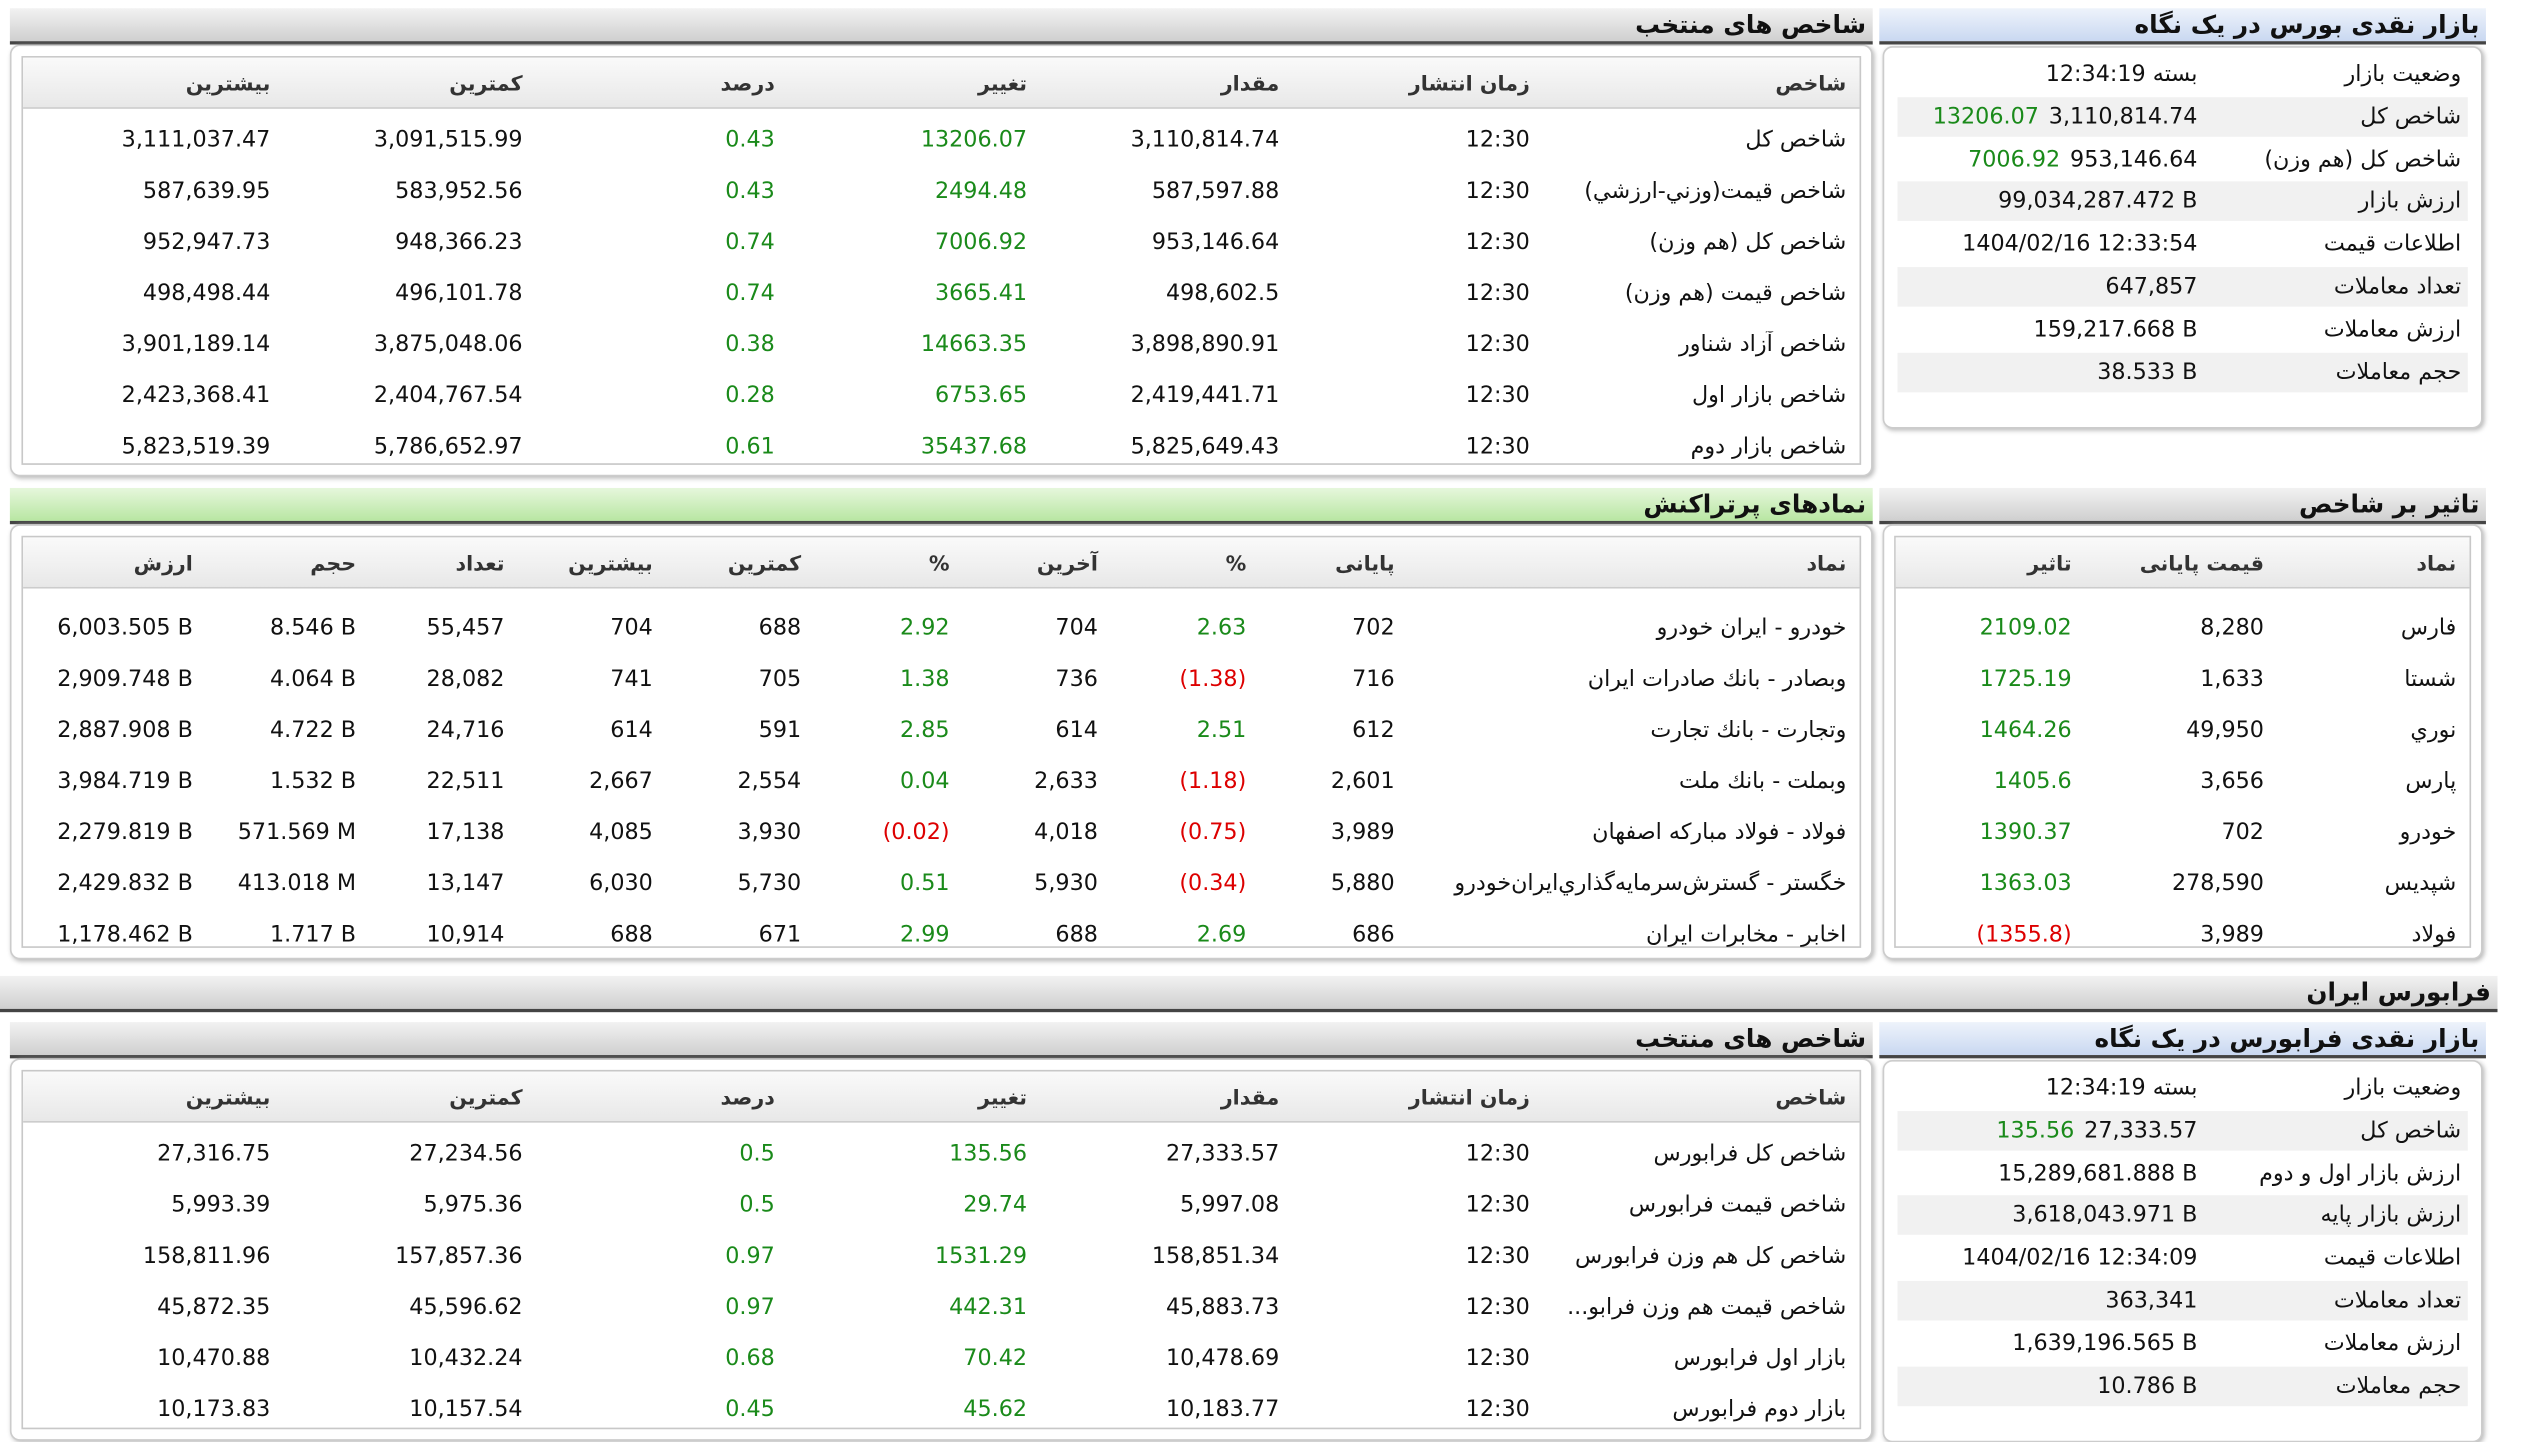 This screenshot has width=2542, height=1442. I want to click on table-cell: 5,930, so click(1066, 883).